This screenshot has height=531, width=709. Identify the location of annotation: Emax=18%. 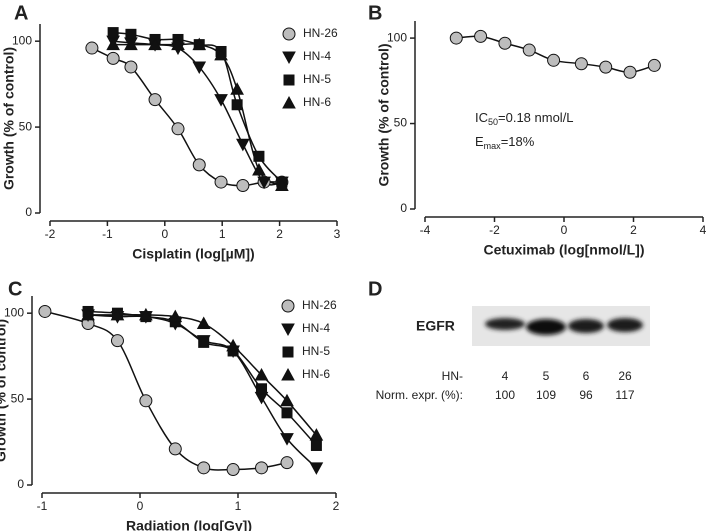
(505, 142).